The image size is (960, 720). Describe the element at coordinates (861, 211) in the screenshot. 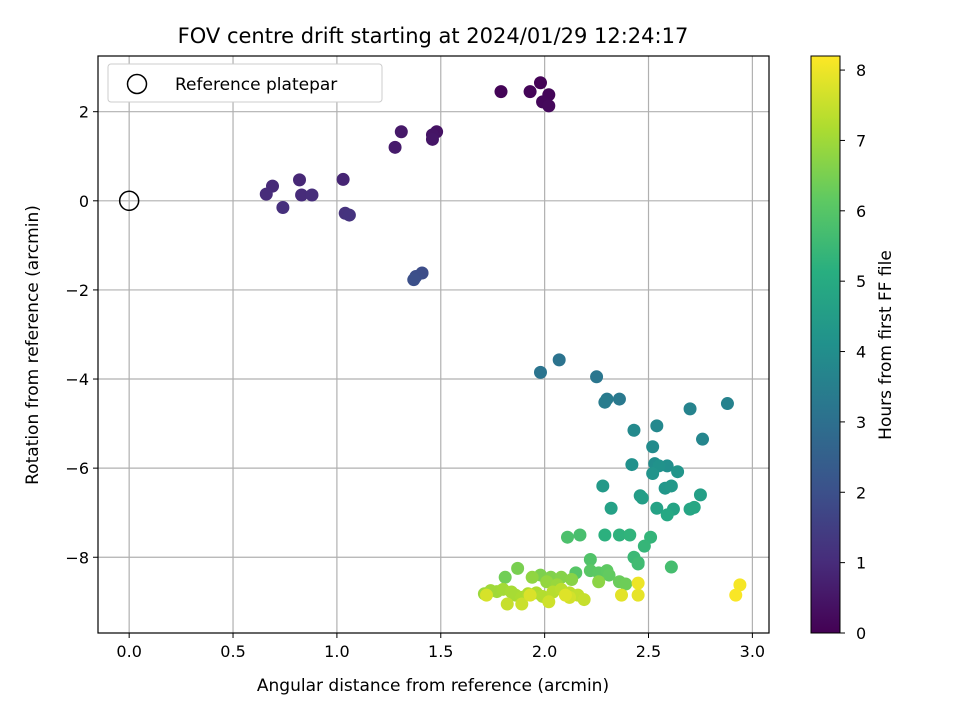

I see `colorbar-tick-label: 6` at that location.